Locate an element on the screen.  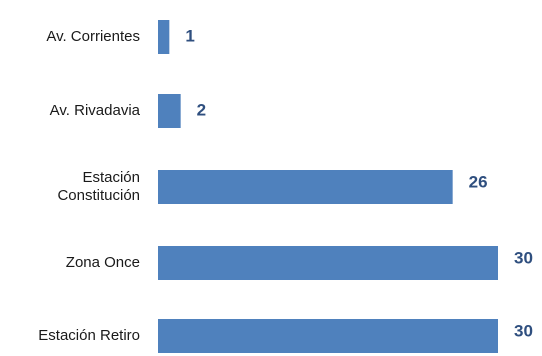
category-label: Av. Corrientes is located at coordinates (93, 36).